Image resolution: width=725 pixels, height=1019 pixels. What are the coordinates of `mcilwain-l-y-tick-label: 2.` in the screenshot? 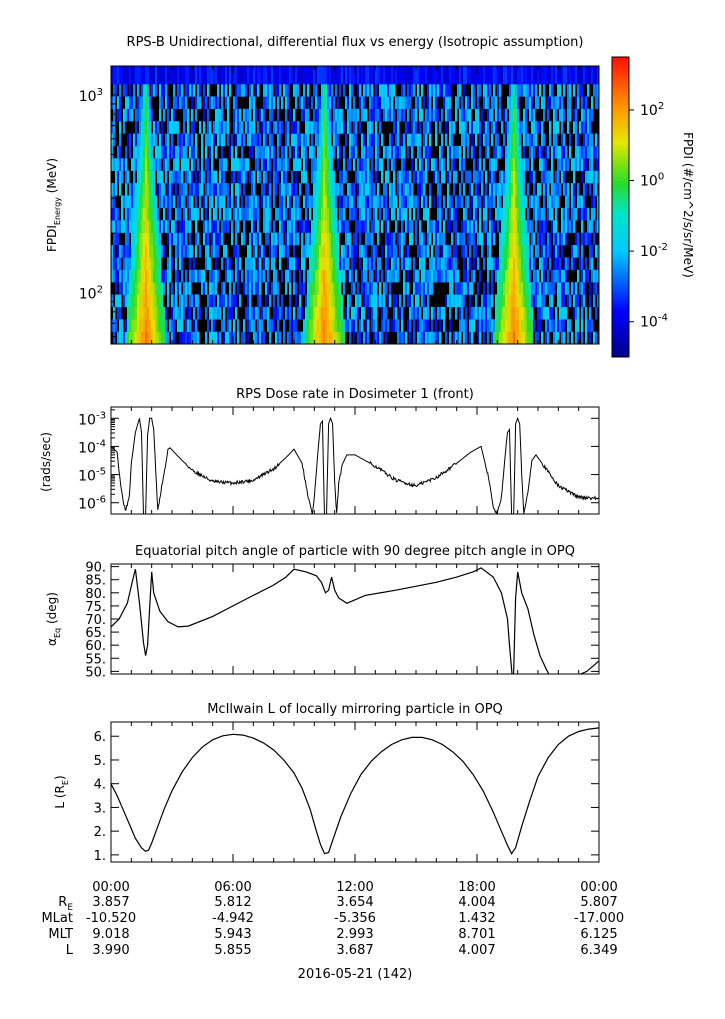 It's located at (100, 832).